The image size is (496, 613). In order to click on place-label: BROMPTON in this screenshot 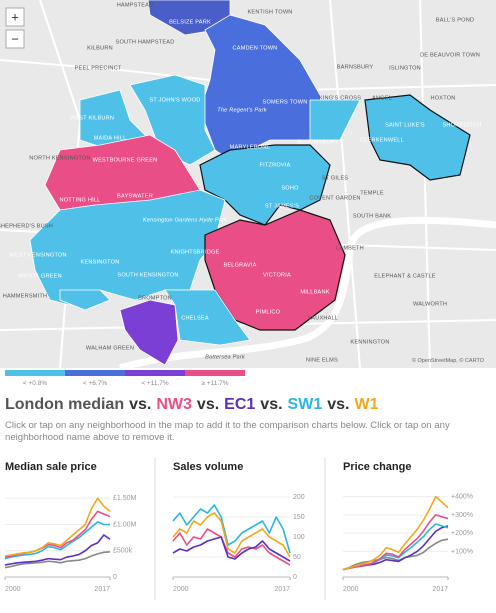, I will do `click(155, 298)`.